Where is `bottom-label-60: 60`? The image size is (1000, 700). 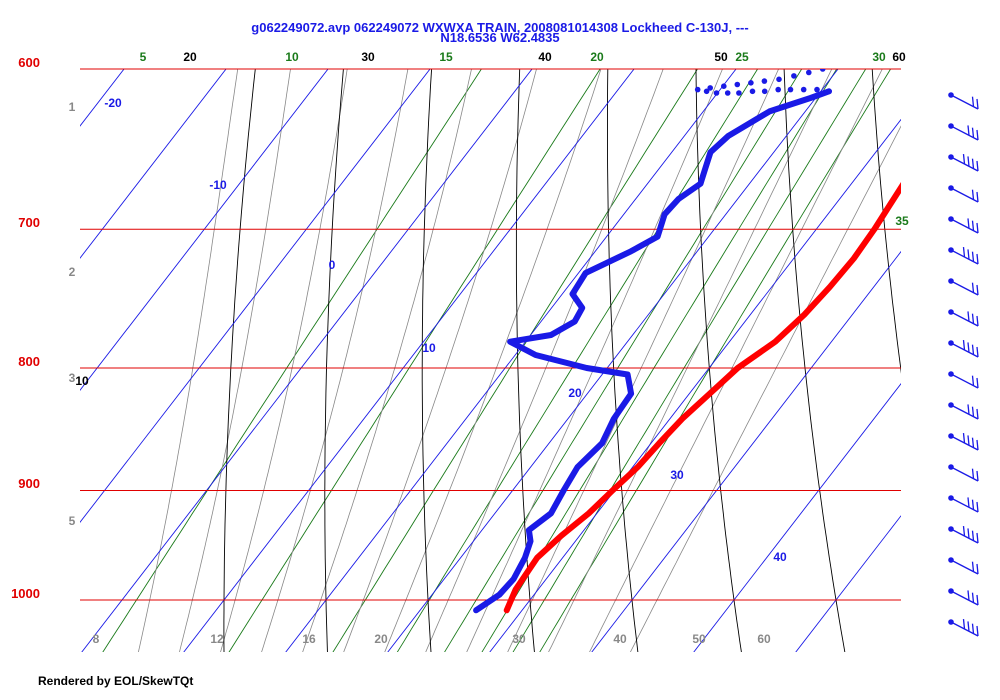 bottom-label-60: 60 is located at coordinates (764, 639).